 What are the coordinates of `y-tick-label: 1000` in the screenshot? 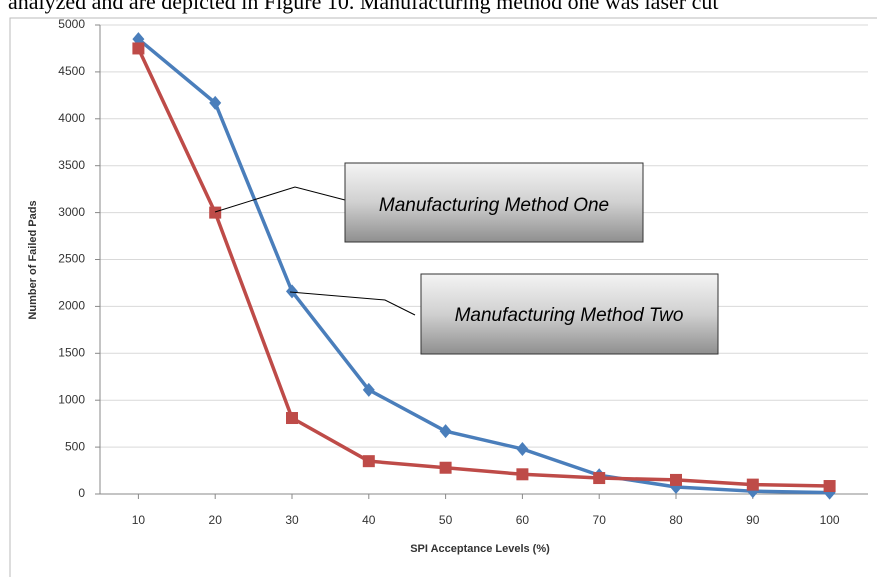 It's located at (71, 399).